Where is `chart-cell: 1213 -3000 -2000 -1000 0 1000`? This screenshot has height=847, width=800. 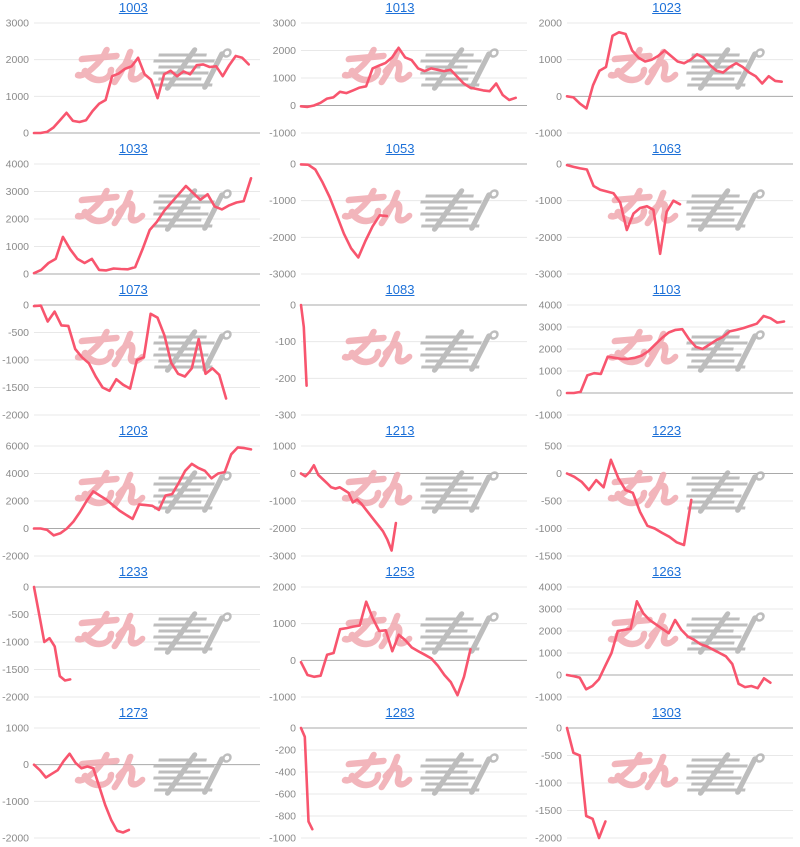 chart-cell: 1213 -3000 -2000 -1000 0 1000 is located at coordinates (400, 493).